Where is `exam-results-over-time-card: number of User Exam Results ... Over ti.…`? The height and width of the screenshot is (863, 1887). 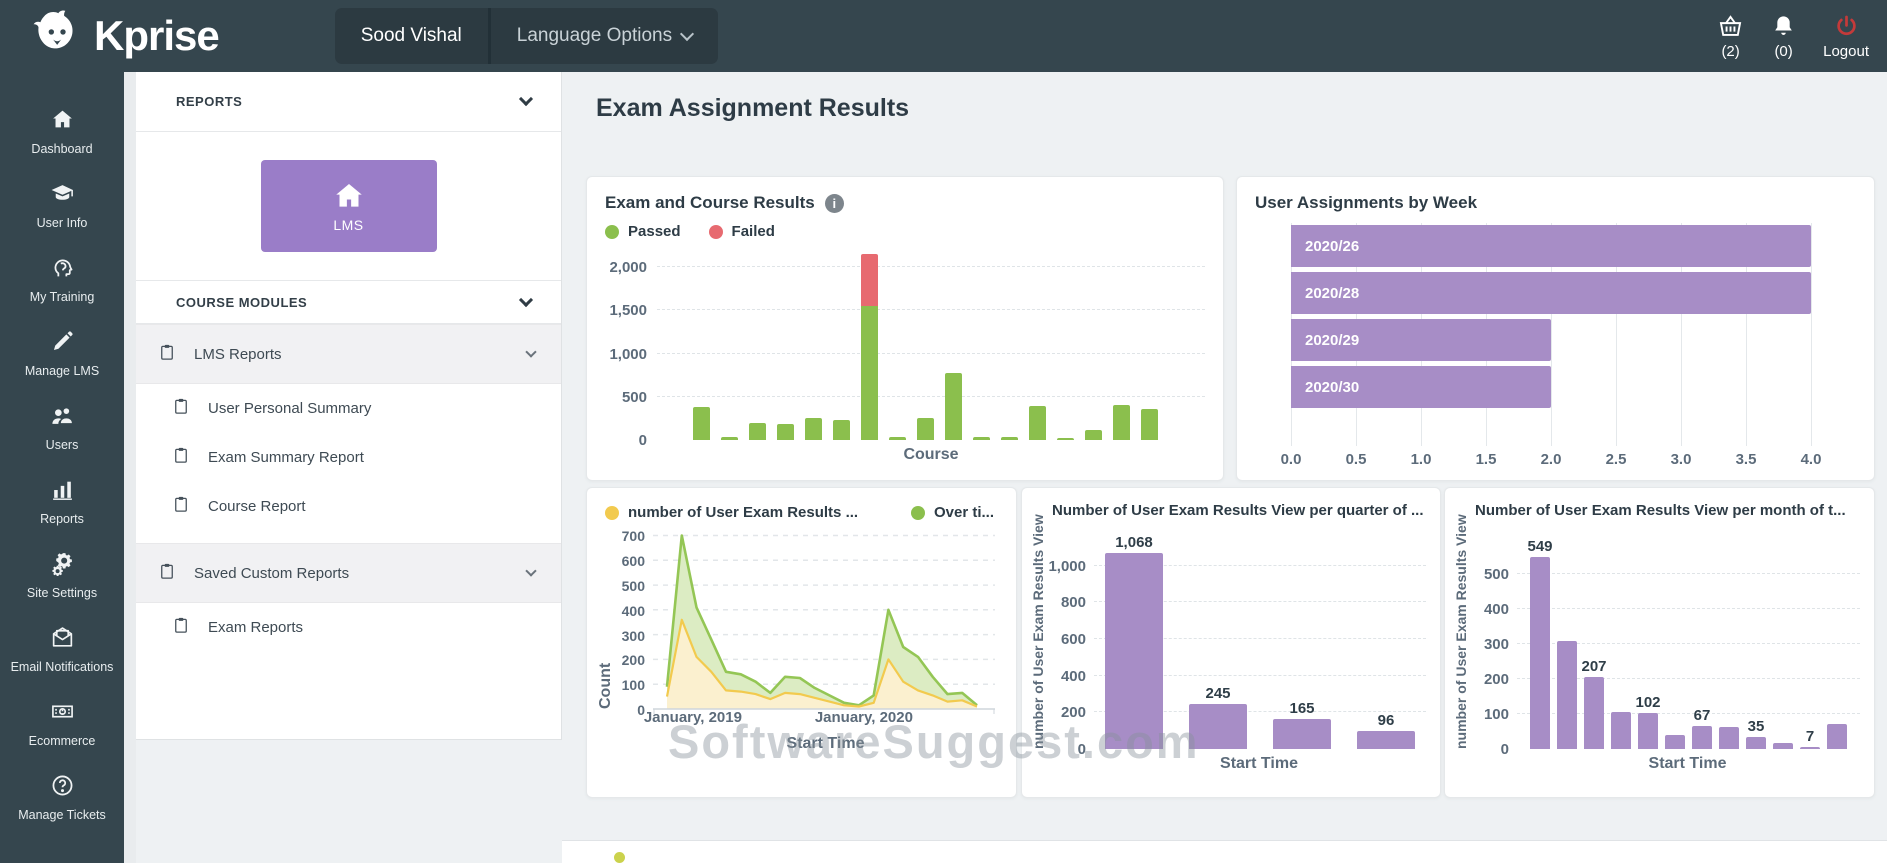 exam-results-over-time-card: number of User Exam Results ... Over ti.… is located at coordinates (801, 642).